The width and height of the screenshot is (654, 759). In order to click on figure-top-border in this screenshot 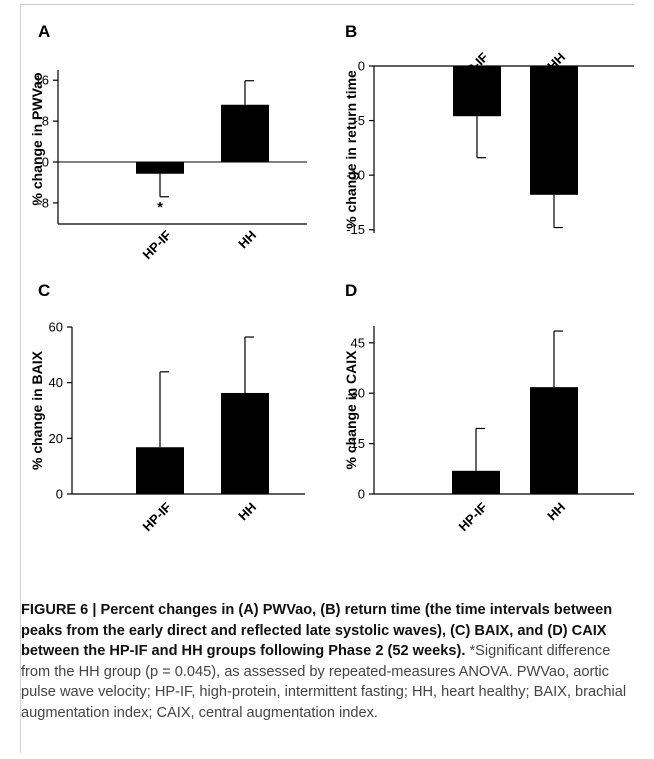, I will do `click(327, 4)`.